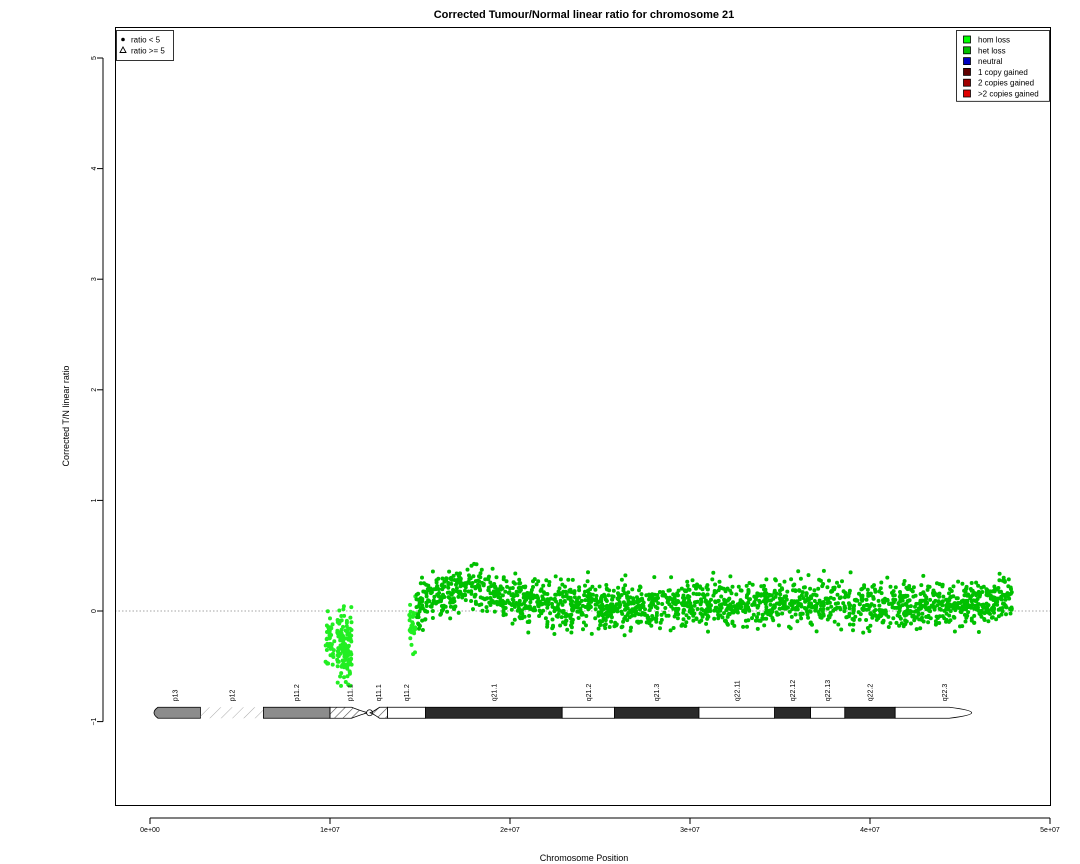 This screenshot has width=1080, height=864. What do you see at coordinates (992, 50) in the screenshot?
I see `color-legend-label: het loss` at bounding box center [992, 50].